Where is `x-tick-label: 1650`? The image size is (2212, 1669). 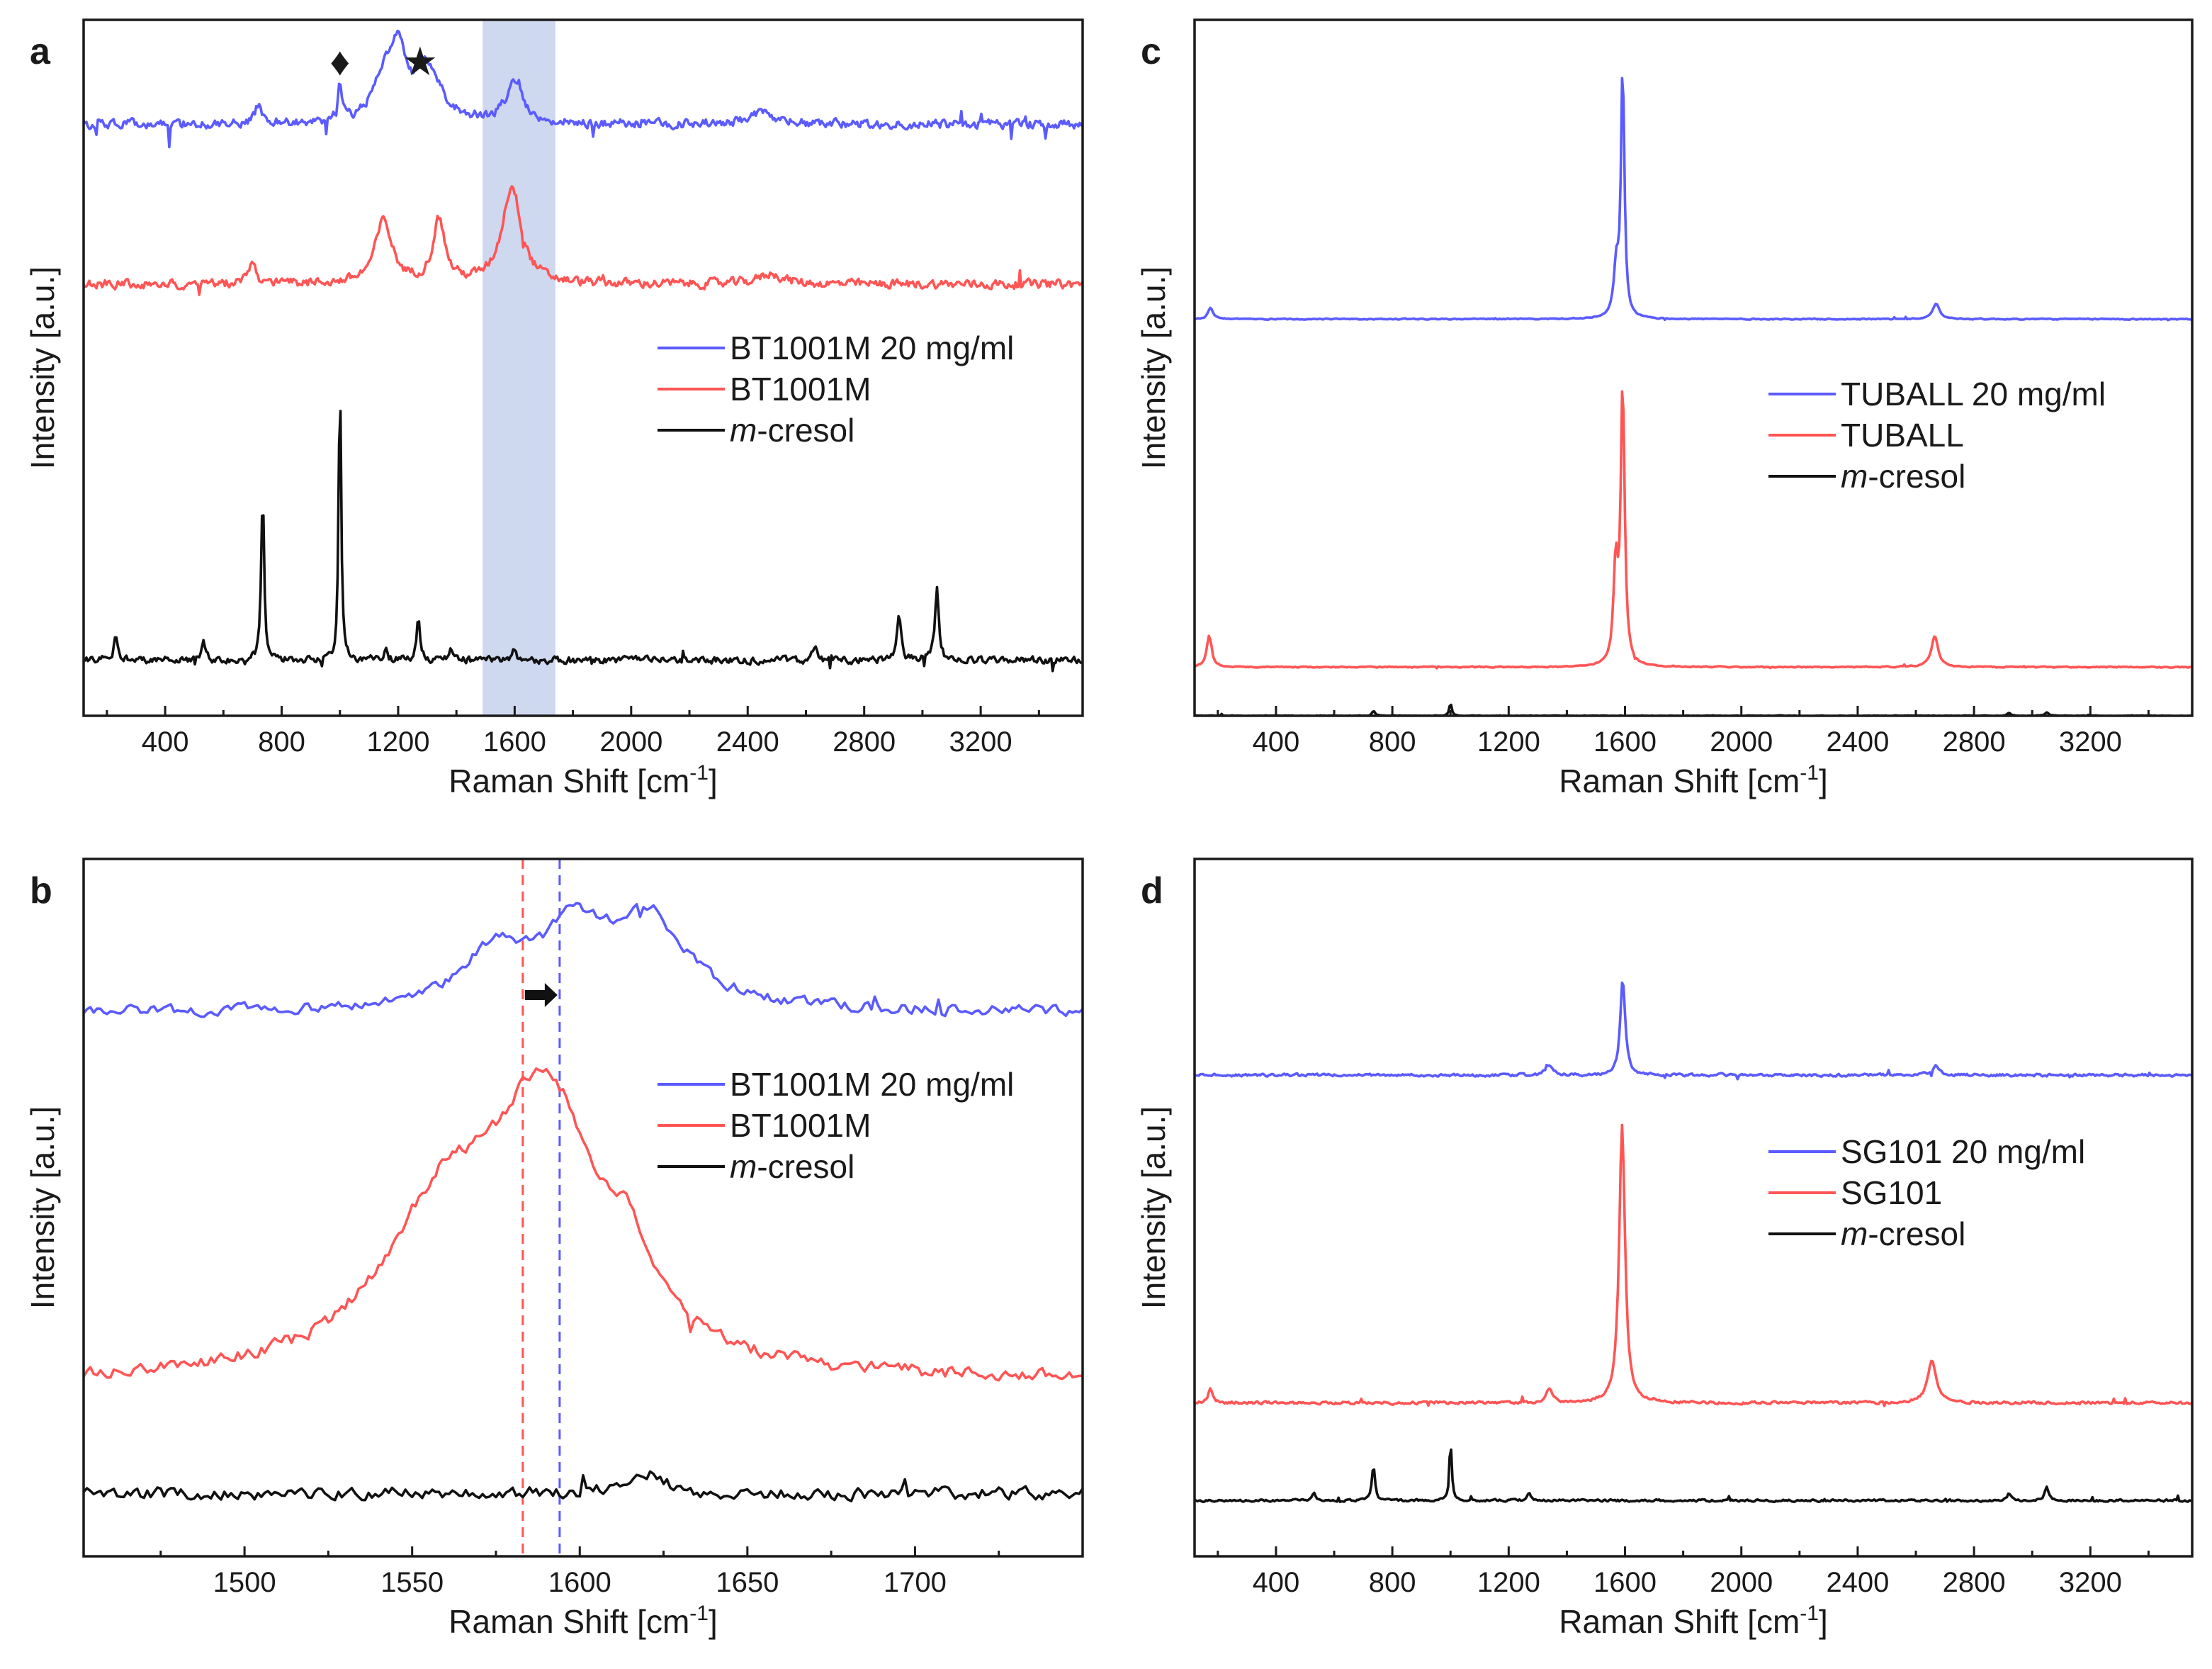 x-tick-label: 1650 is located at coordinates (747, 1582).